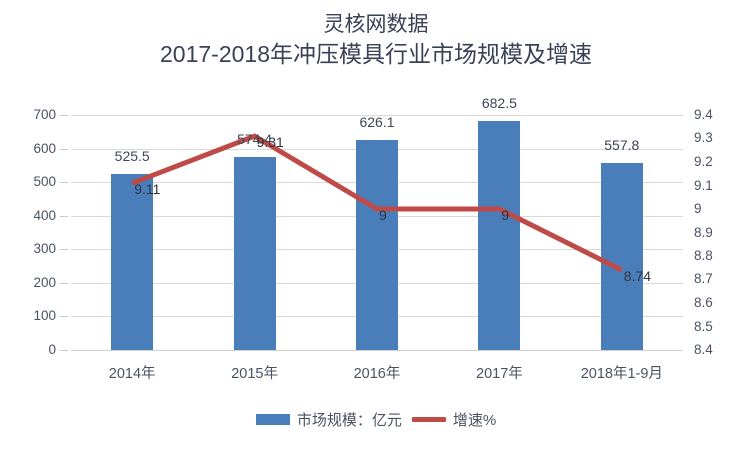 The image size is (752, 452). Describe the element at coordinates (132, 374) in the screenshot. I see `x-axis-category-label: 2014年` at that location.